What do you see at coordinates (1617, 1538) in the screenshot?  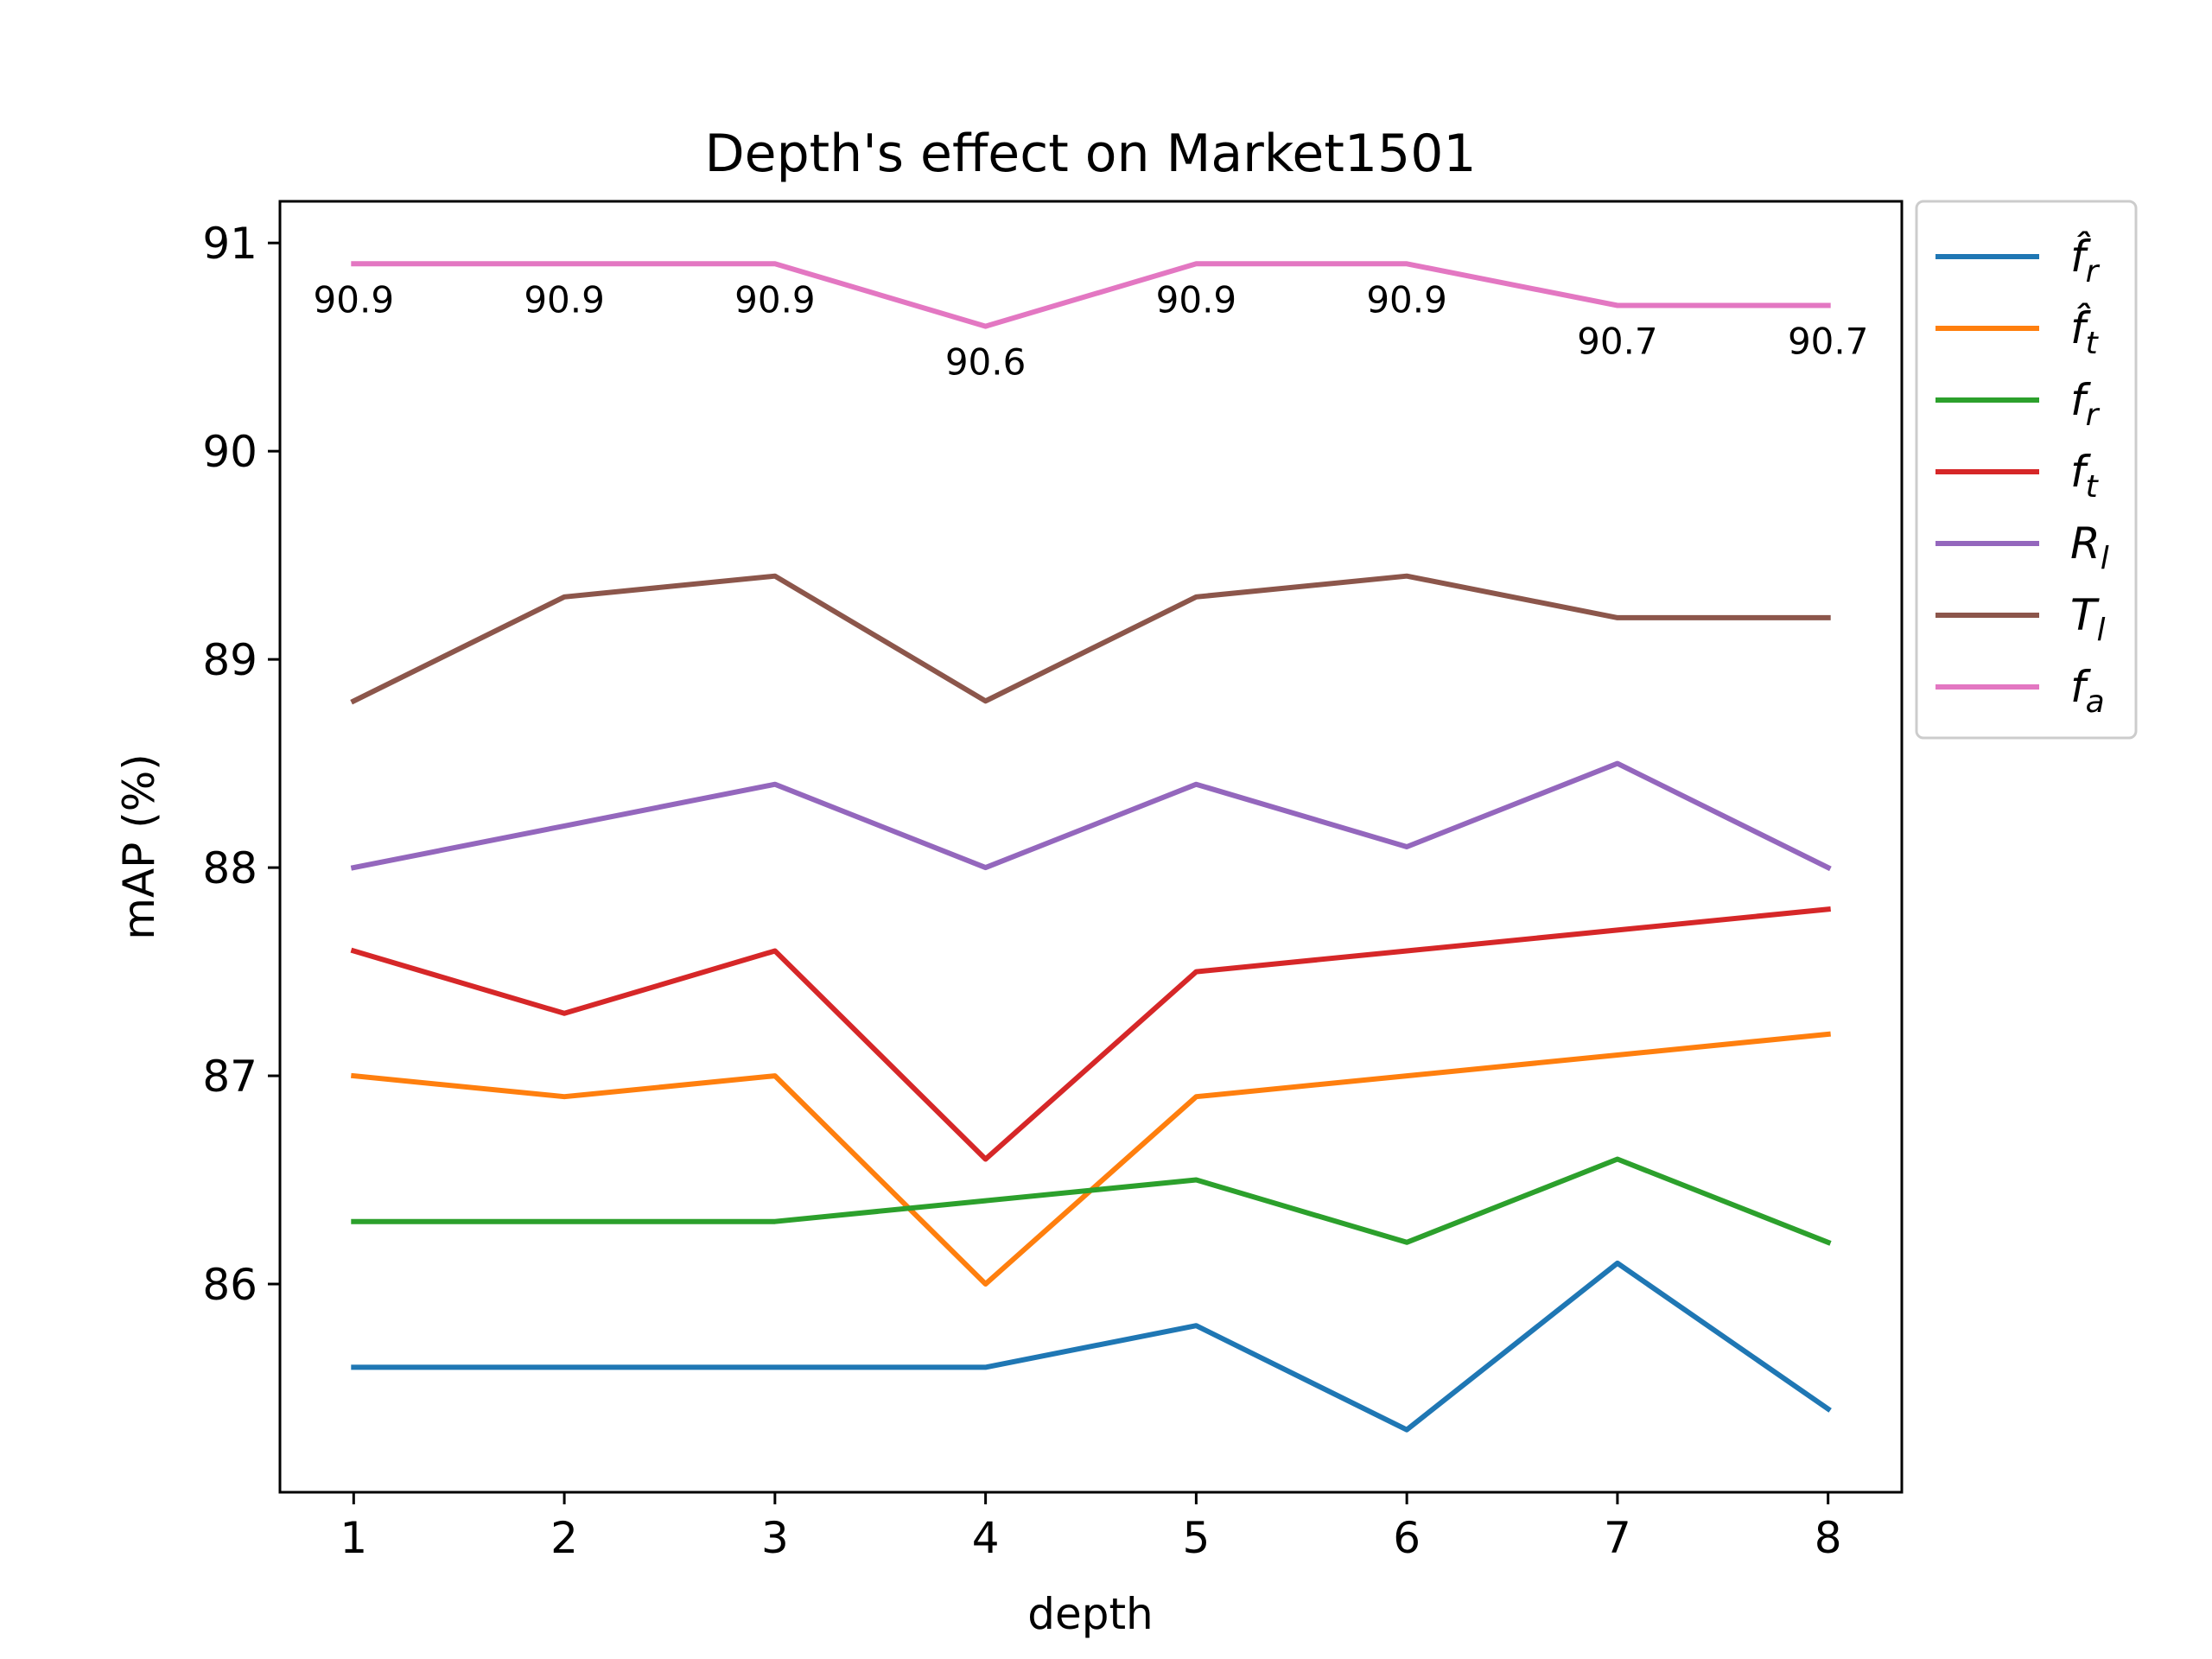 I see `x-tick-label: 7` at bounding box center [1617, 1538].